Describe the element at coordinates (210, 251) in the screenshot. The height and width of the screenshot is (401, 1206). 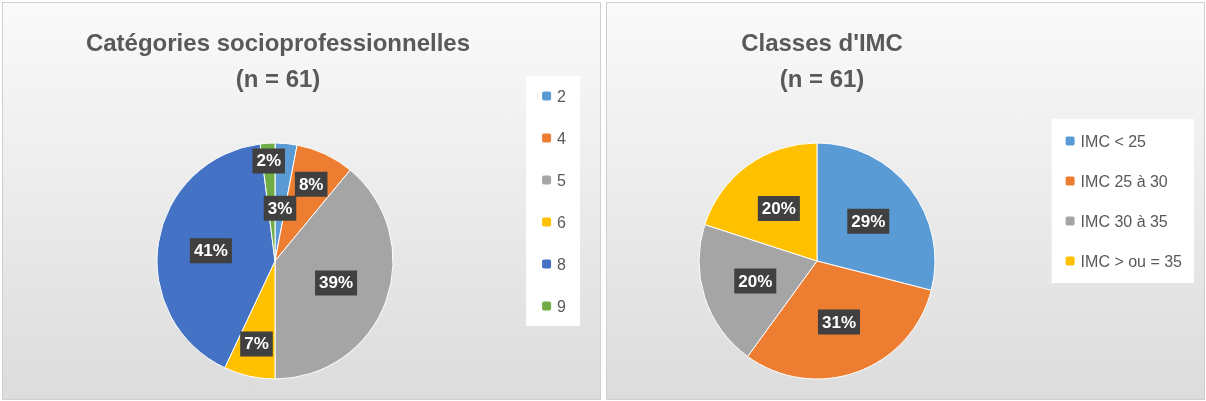
I see `data-label: 41%` at that location.